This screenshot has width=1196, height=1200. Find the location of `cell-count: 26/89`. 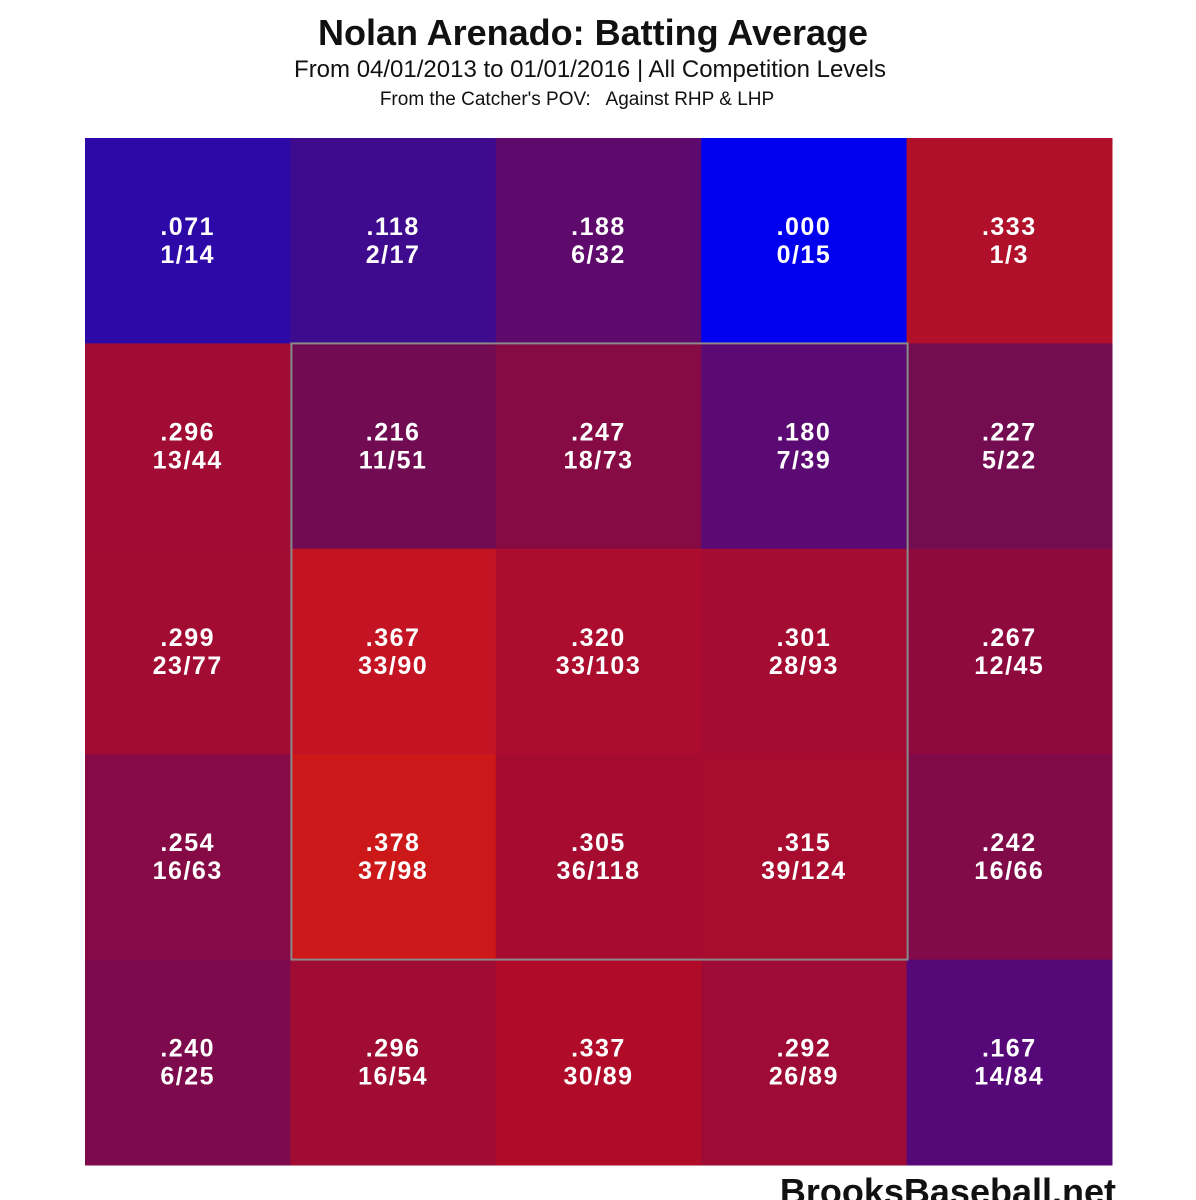

cell-count: 26/89 is located at coordinates (804, 1077).